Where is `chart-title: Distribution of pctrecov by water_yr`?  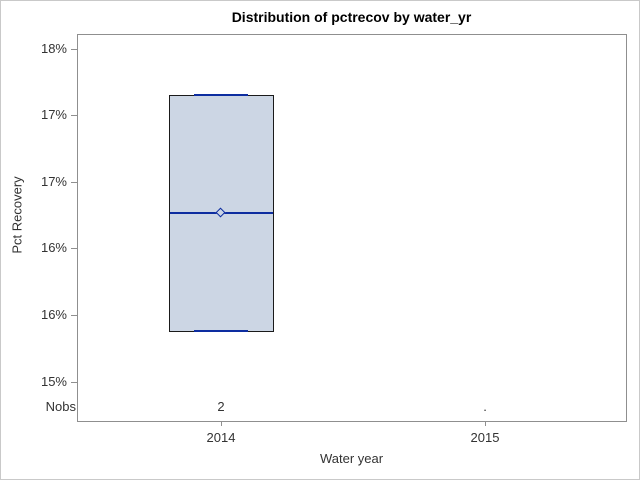 chart-title: Distribution of pctrecov by water_yr is located at coordinates (351, 17).